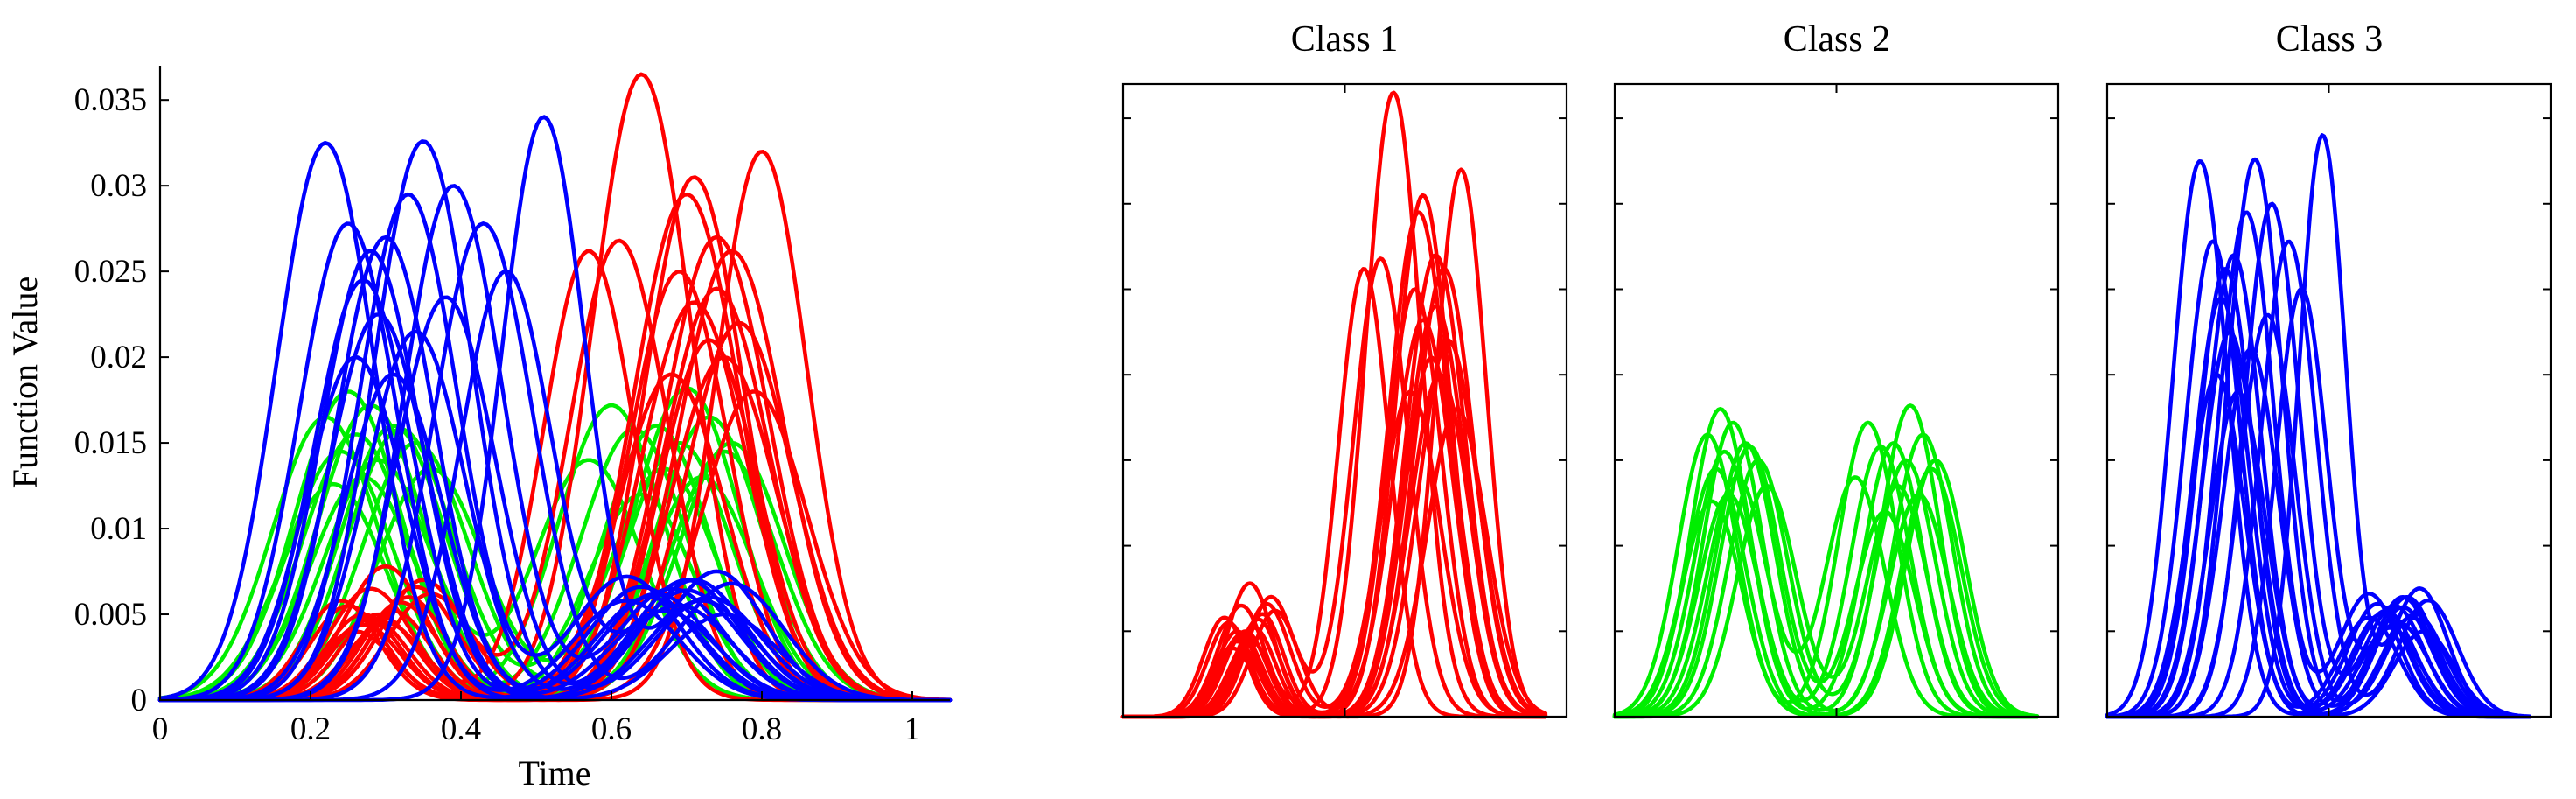 This screenshot has width=2576, height=799. What do you see at coordinates (118, 186) in the screenshot?
I see `y-tick-label: 0.03` at bounding box center [118, 186].